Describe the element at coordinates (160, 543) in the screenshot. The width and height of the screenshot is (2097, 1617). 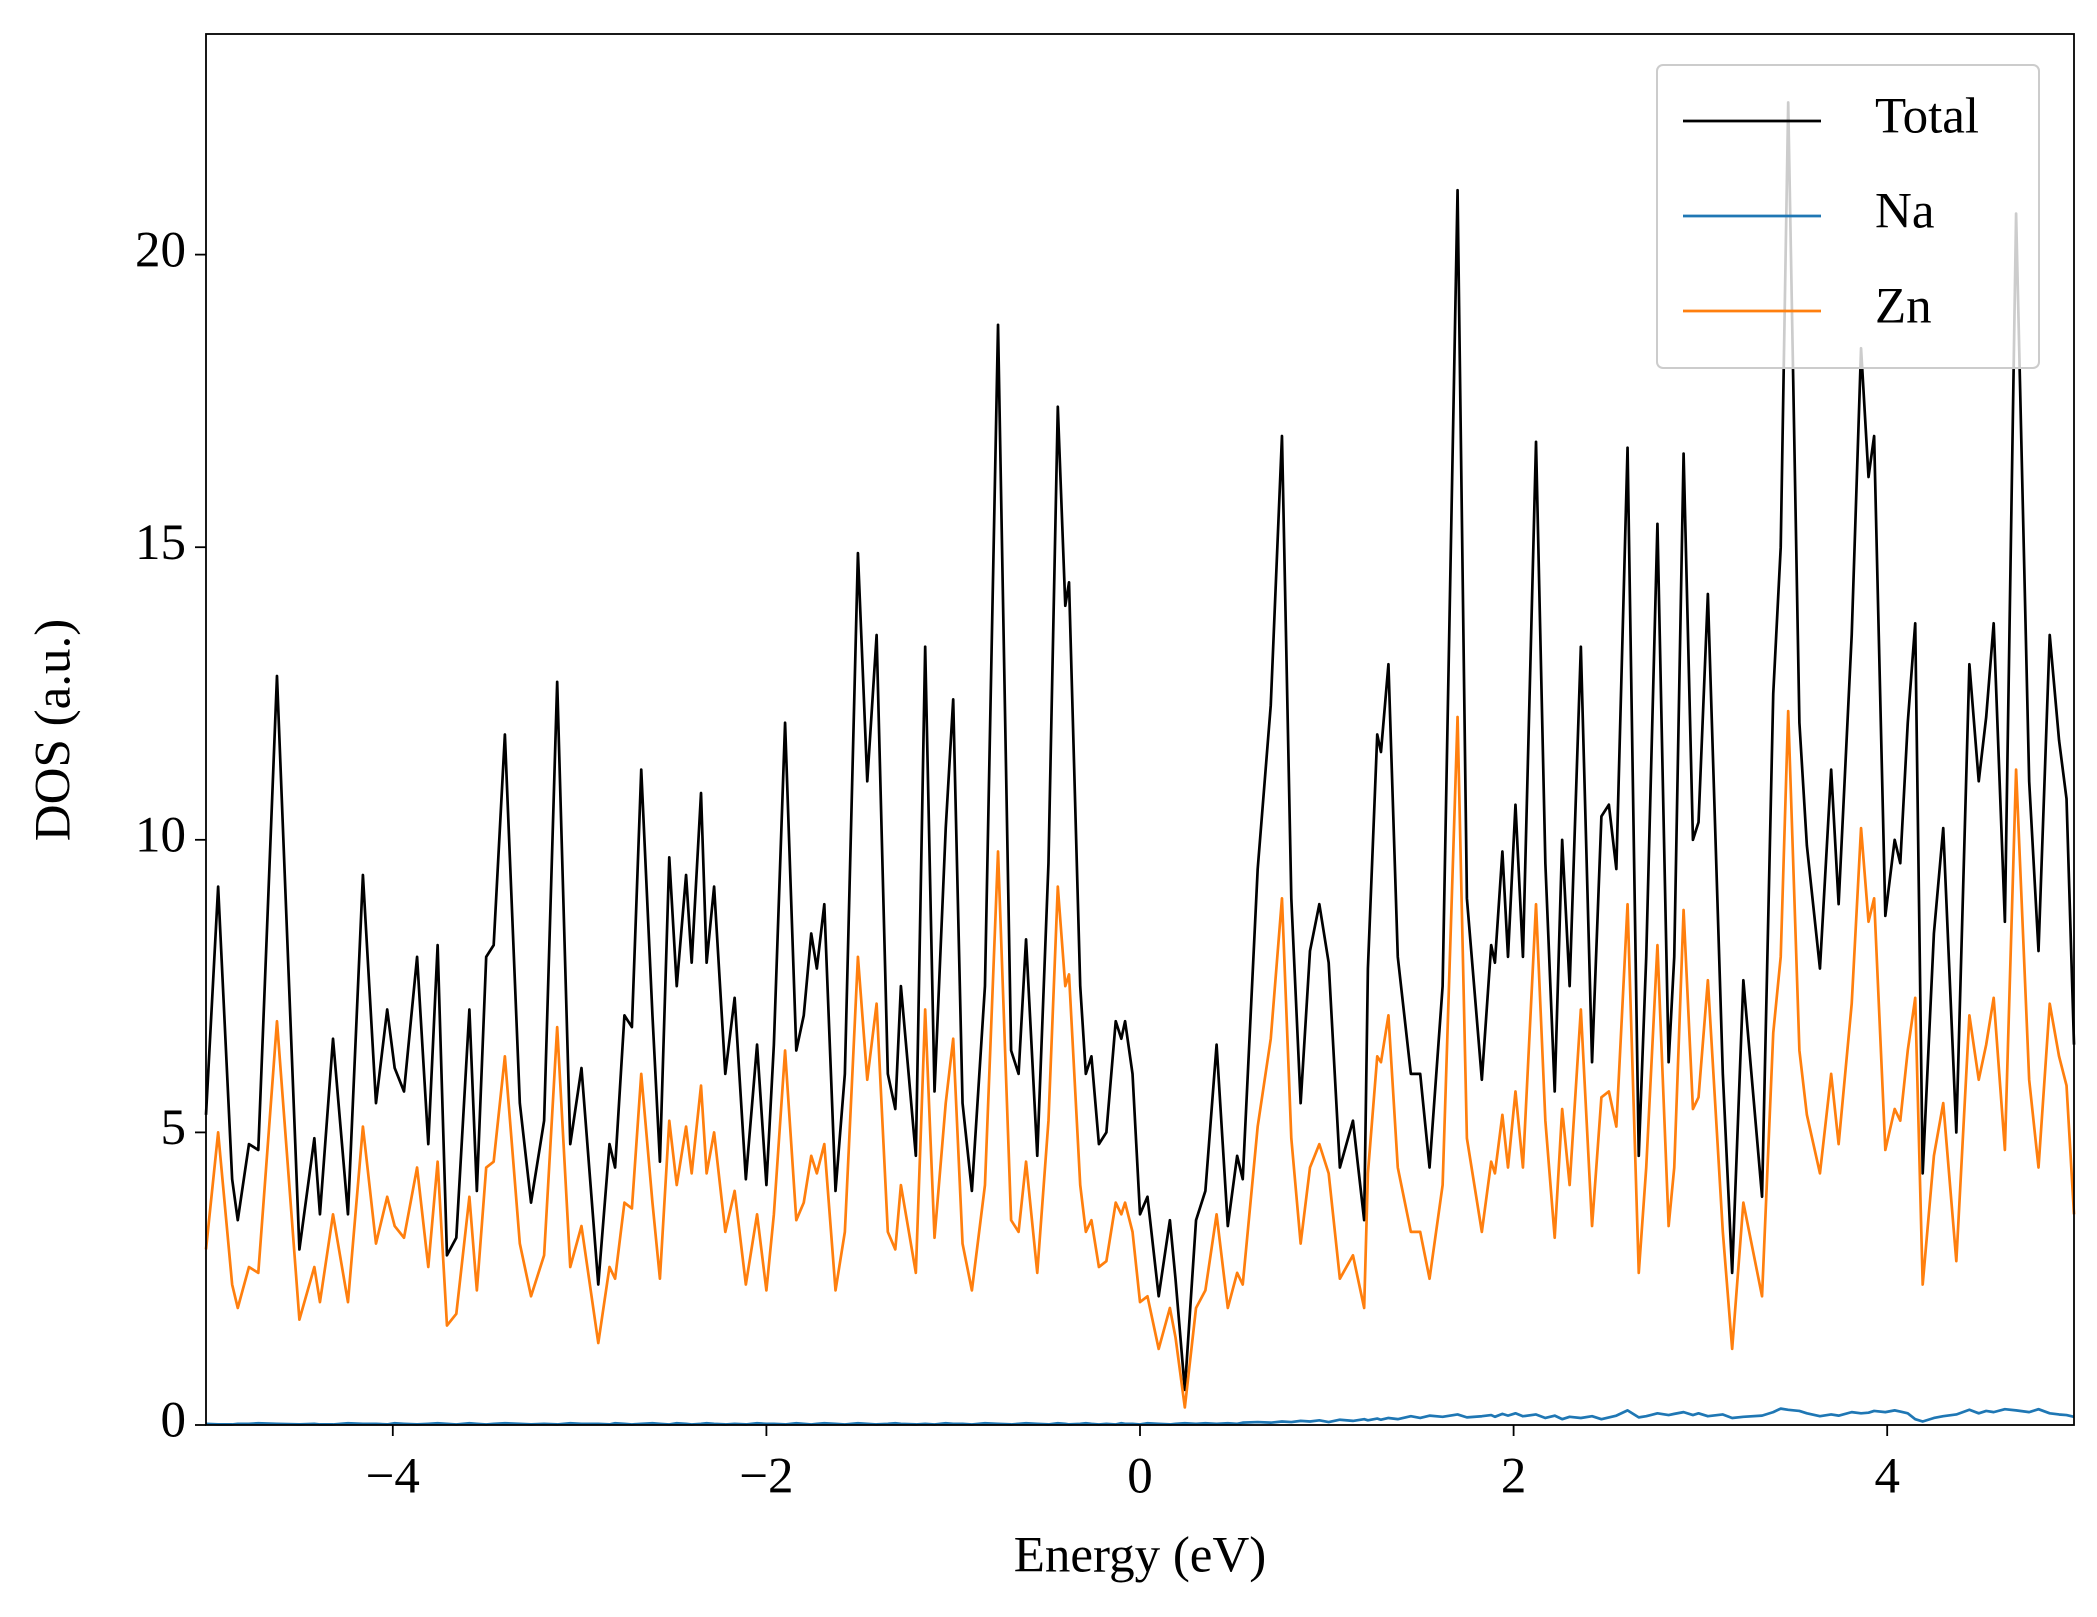
I see `y-tick-label: 15` at that location.